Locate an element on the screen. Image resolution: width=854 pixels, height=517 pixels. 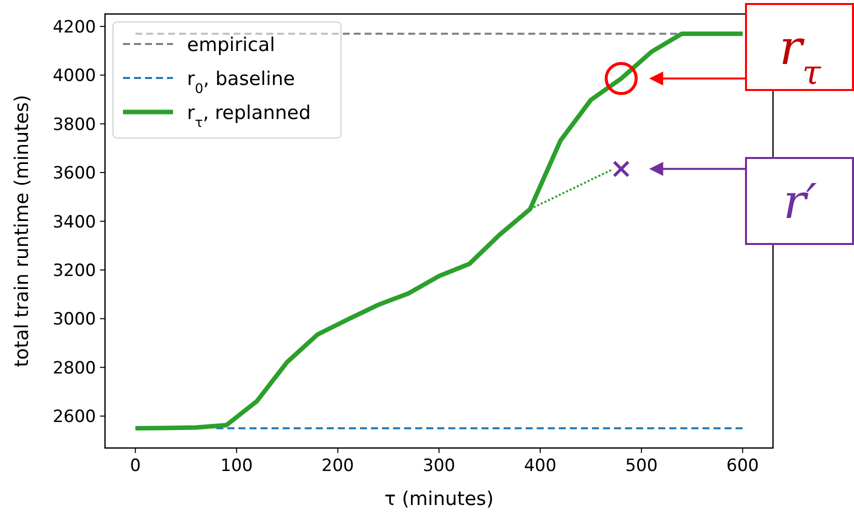
text: r′ is located at coordinates (800, 202).